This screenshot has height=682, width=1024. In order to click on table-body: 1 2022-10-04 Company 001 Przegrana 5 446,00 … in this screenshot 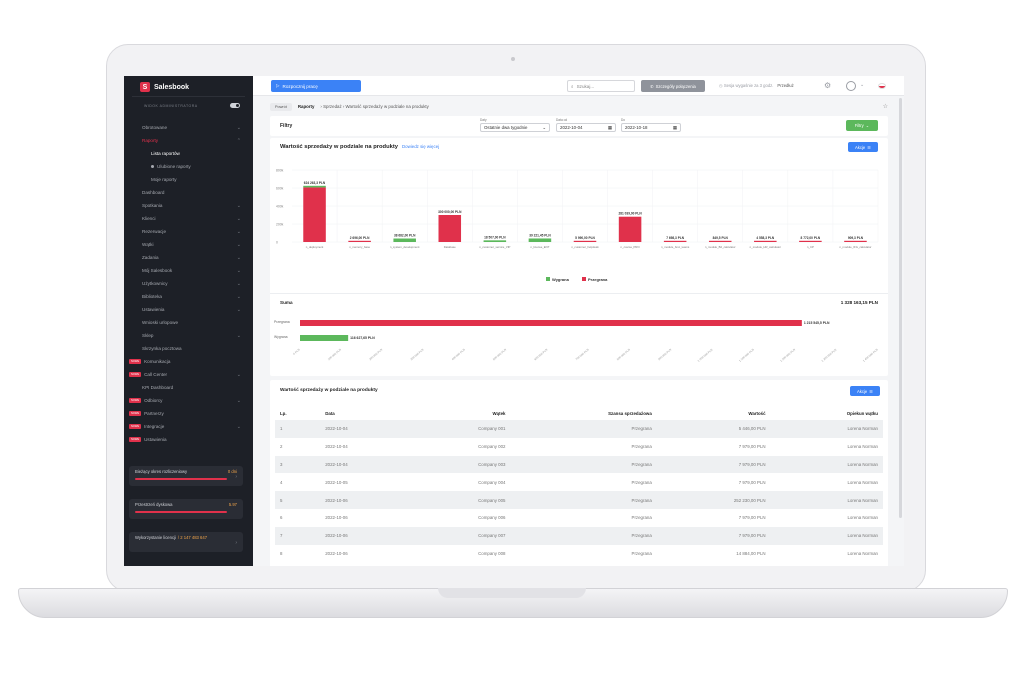, I will do `click(579, 491)`.